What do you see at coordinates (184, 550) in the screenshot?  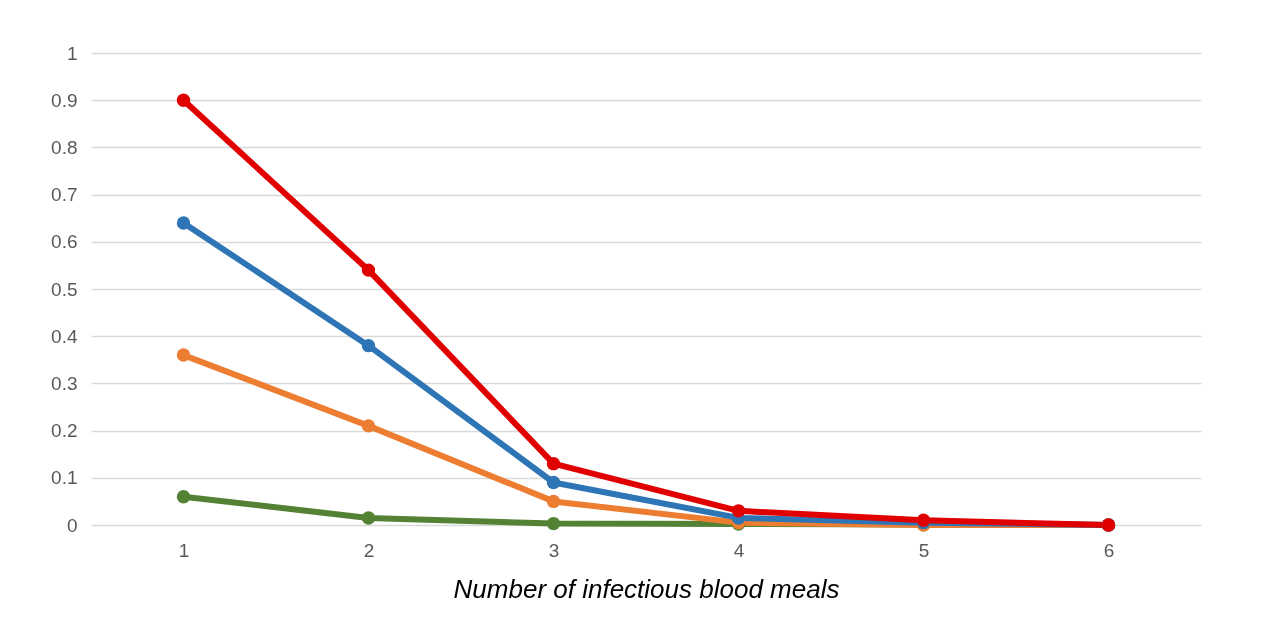 I see `x-tick-label: 1` at bounding box center [184, 550].